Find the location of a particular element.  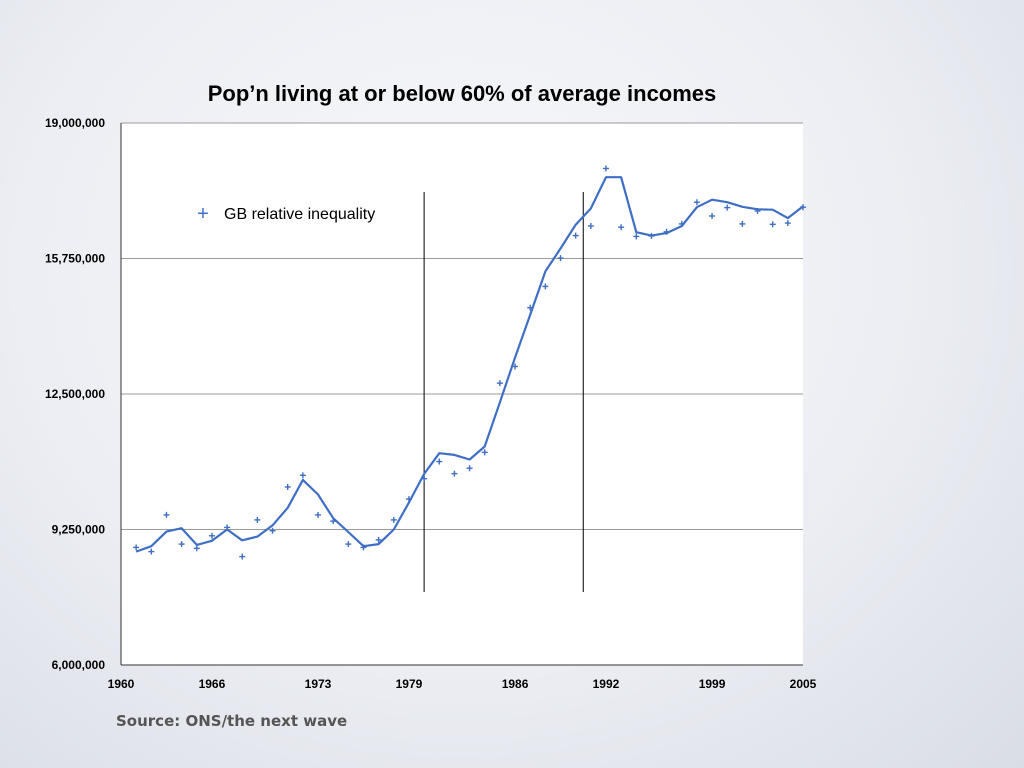

x-tick-label: 1973 is located at coordinates (318, 684).